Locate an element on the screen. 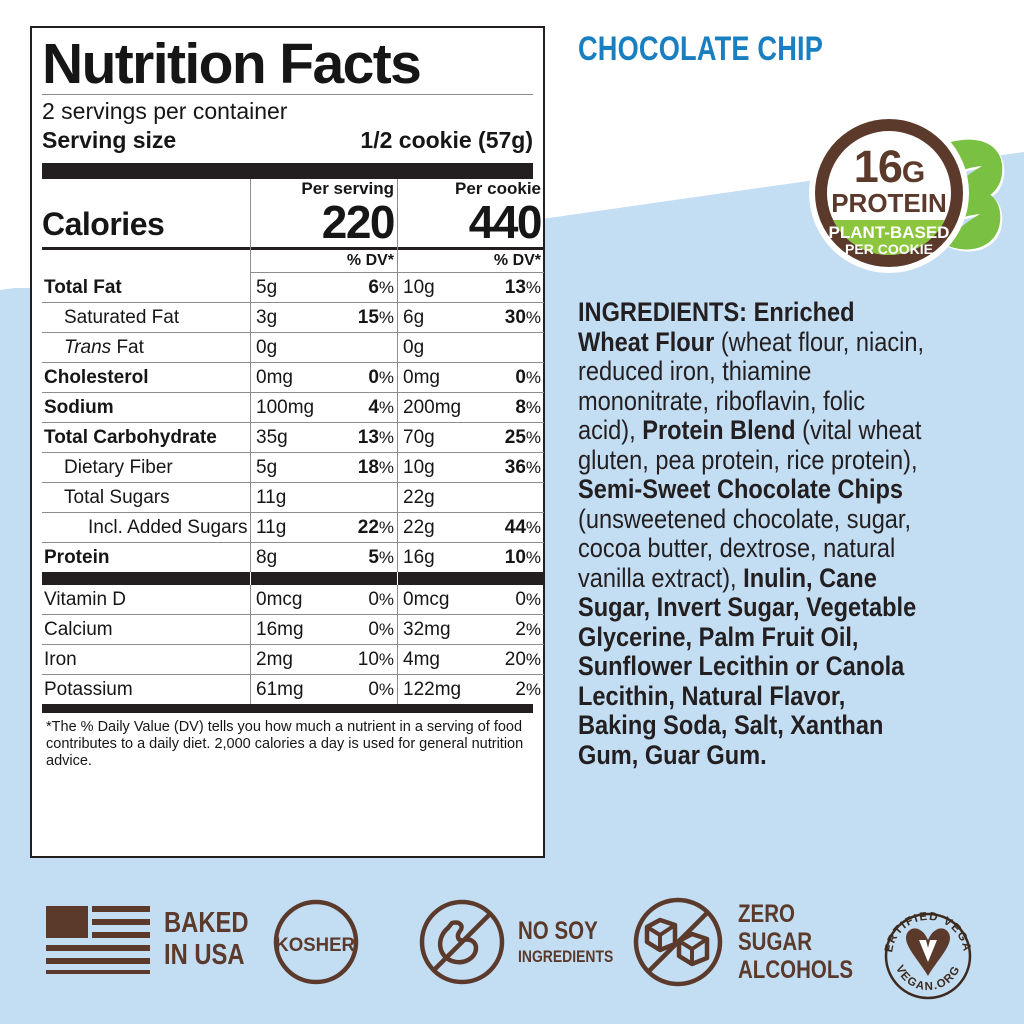  calories-per-serving: 220 is located at coordinates (358, 222).